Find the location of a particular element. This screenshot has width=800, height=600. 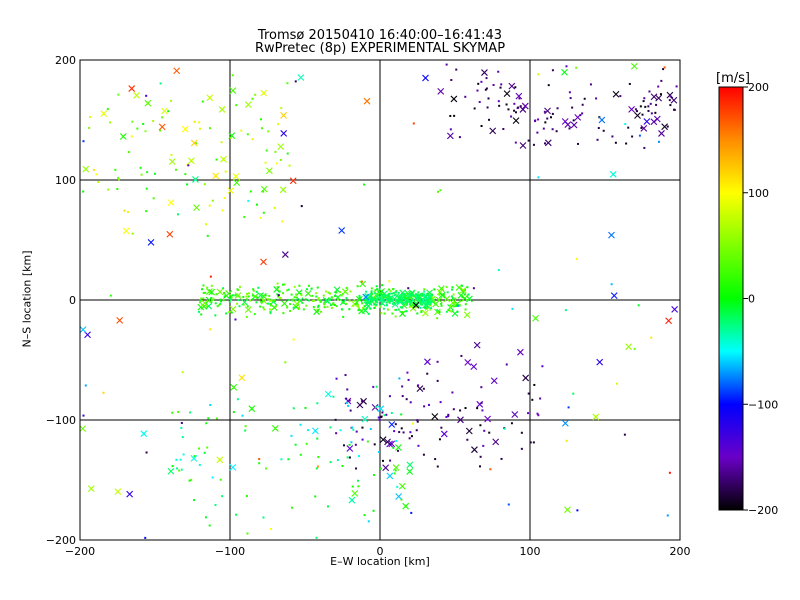

y-tick-label: −100 is located at coordinates (61, 420).